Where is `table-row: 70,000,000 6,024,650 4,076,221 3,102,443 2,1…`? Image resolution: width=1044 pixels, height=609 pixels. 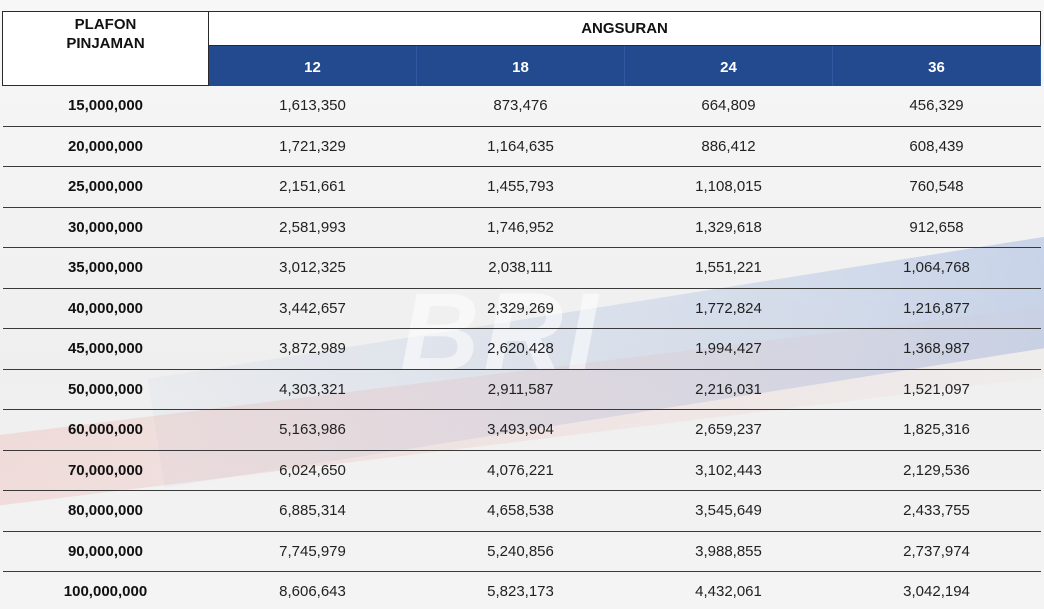 table-row: 70,000,000 6,024,650 4,076,221 3,102,443 2,1… is located at coordinates (521, 470).